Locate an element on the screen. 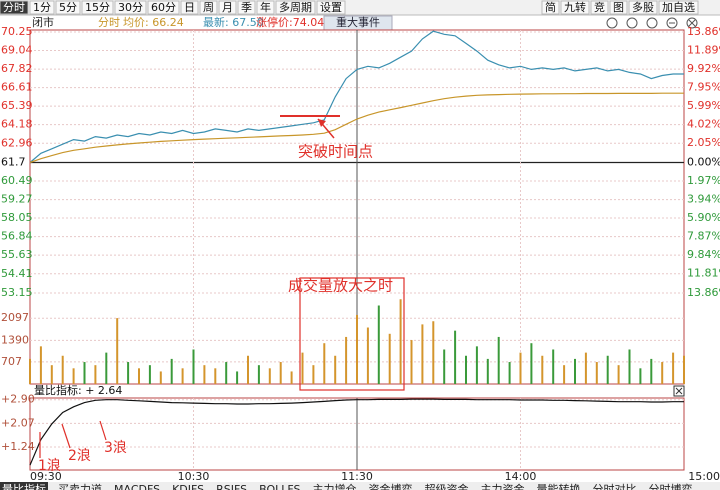  ratio-tick-label: +2.07 is located at coordinates (18, 422).